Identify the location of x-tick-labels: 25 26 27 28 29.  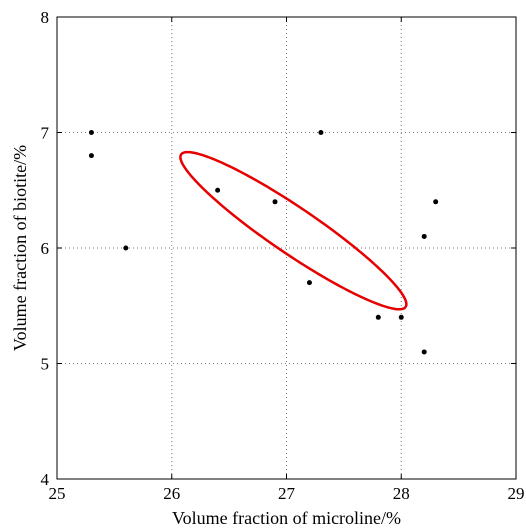
(287, 493).